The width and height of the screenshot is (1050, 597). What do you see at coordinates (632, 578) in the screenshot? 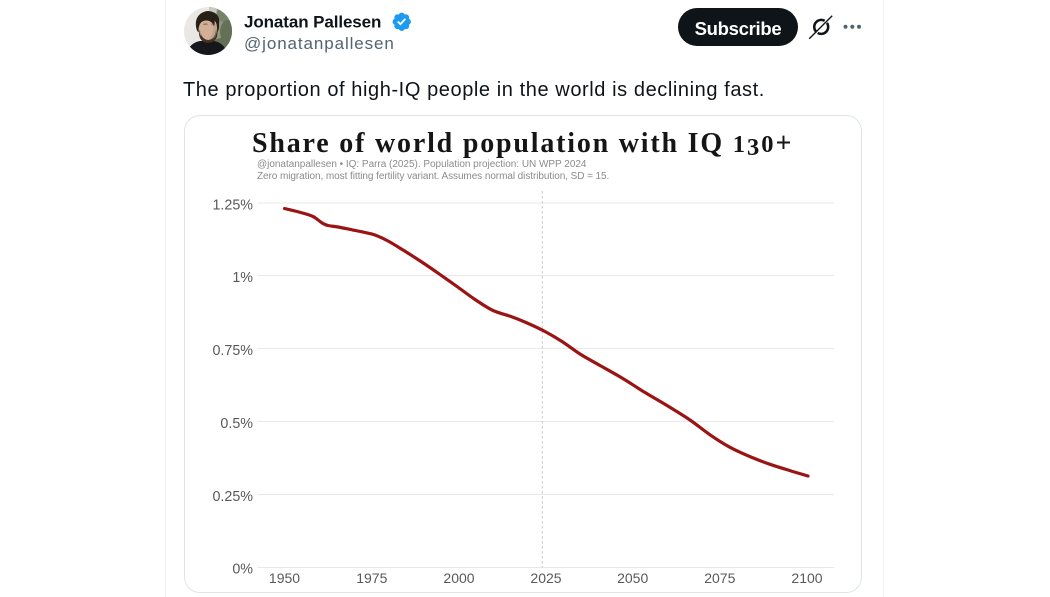
I see `svg-text: 2050` at bounding box center [632, 578].